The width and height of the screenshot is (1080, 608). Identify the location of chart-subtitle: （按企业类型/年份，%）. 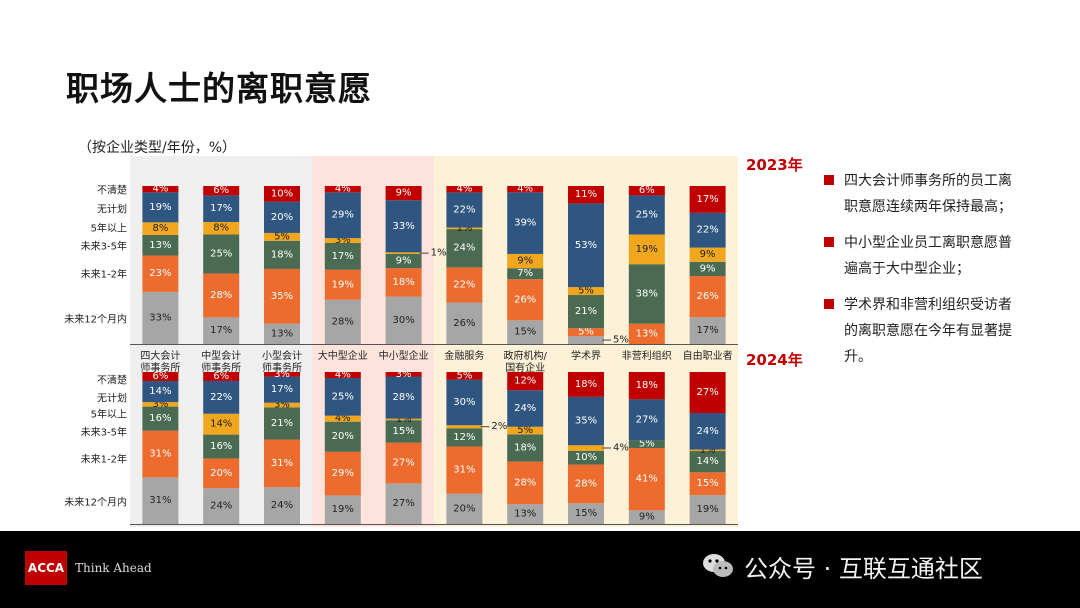
(157, 148).